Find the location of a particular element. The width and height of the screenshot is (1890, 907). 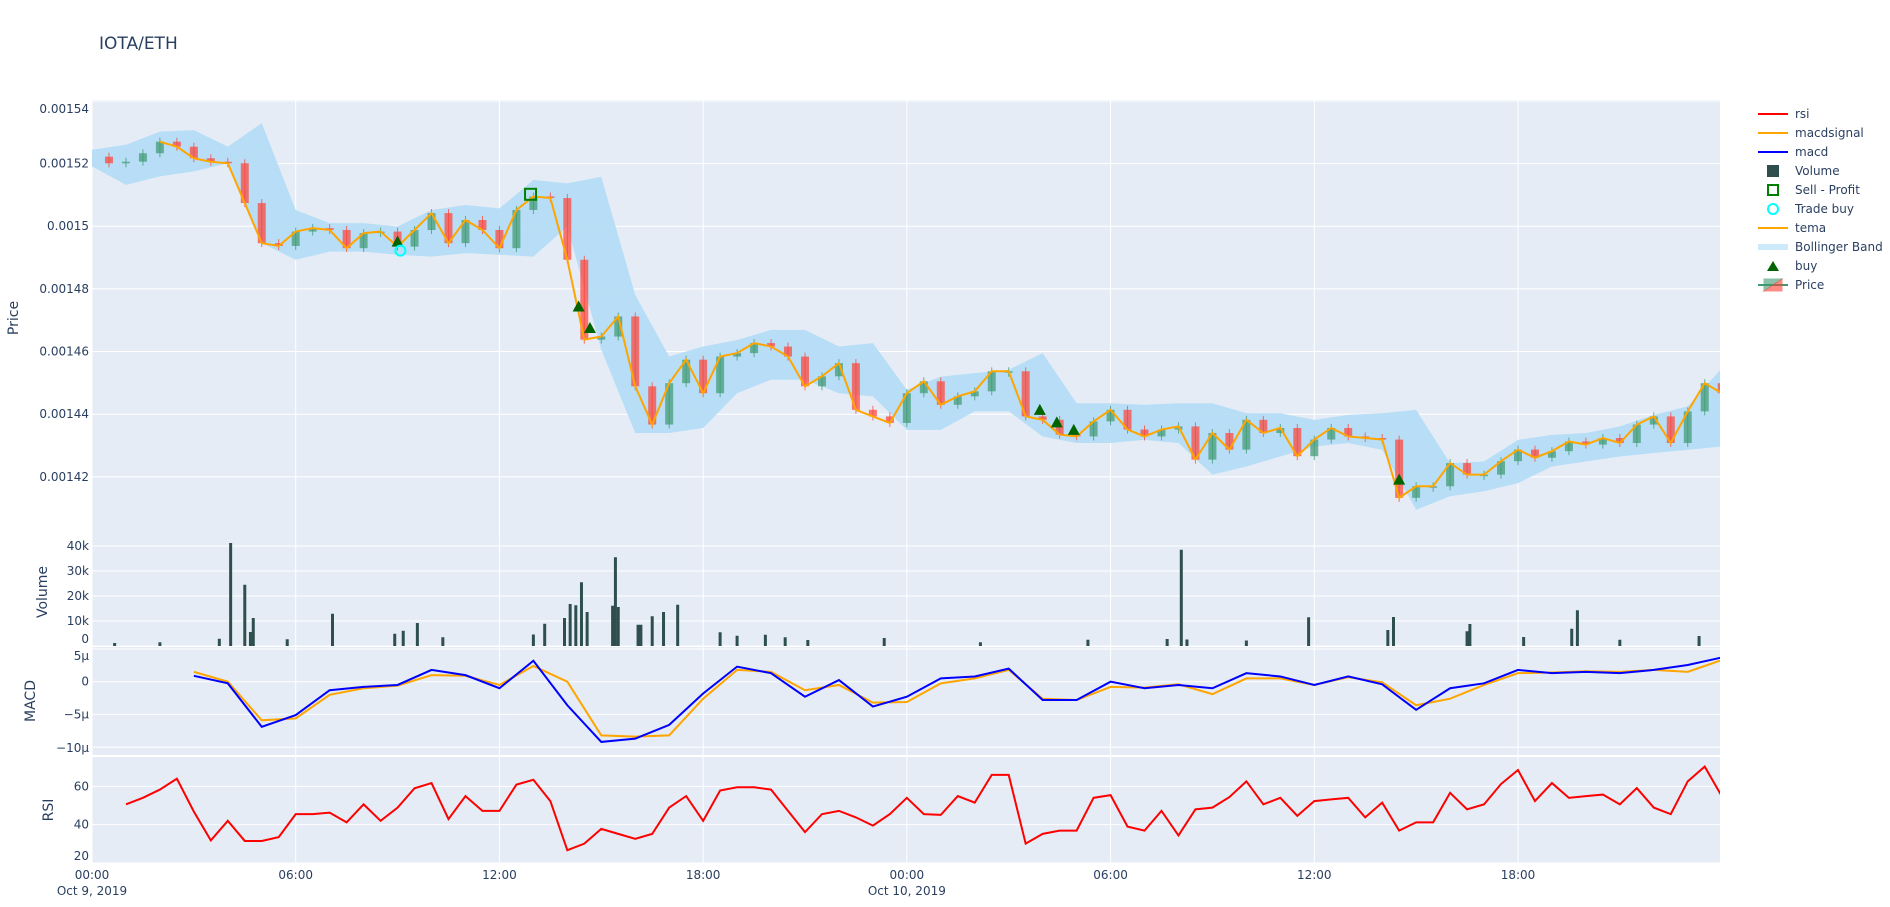

volume-plot-area is located at coordinates (906, 591).